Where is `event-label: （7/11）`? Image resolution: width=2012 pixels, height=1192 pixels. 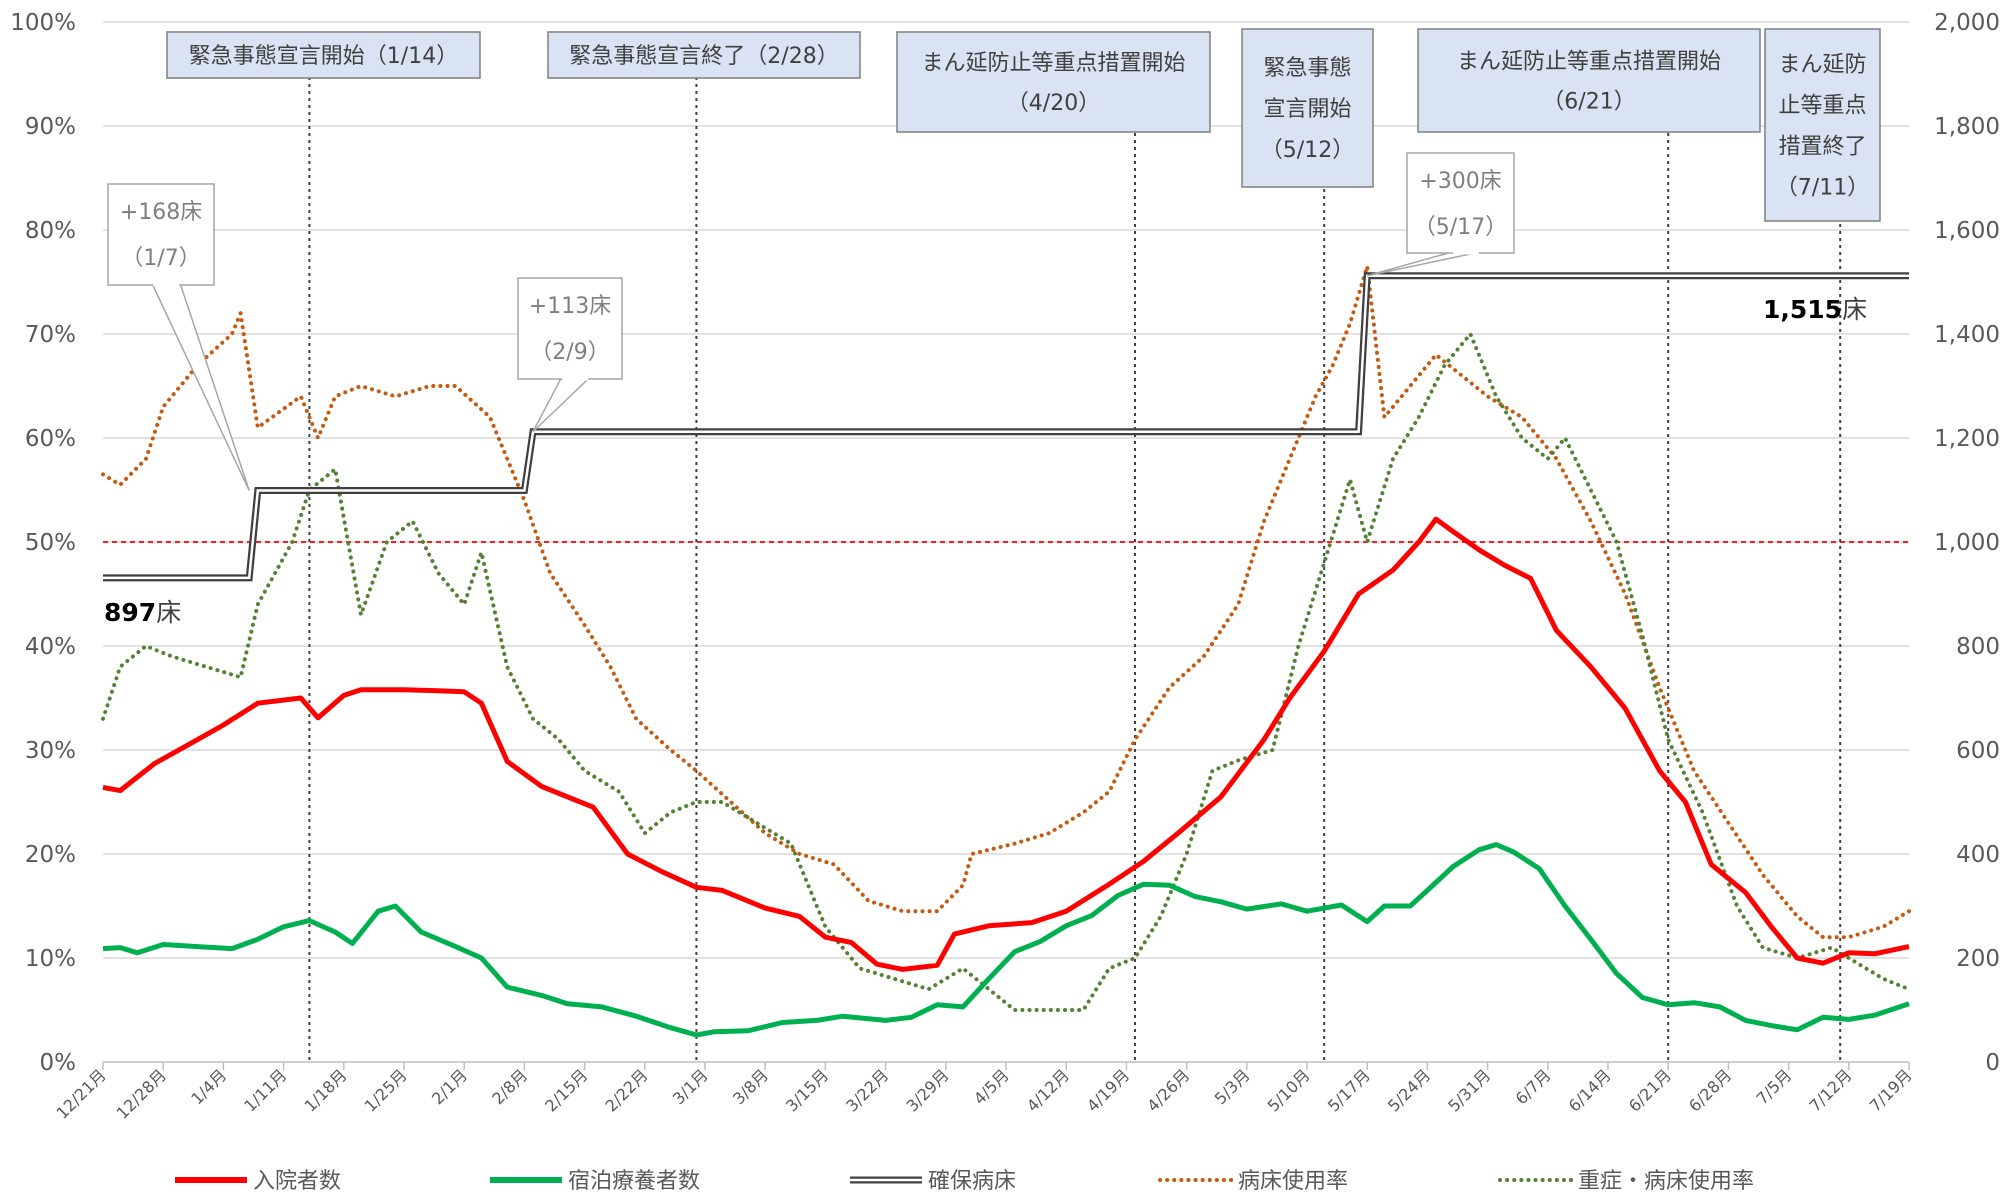
event-label: （7/11） is located at coordinates (1822, 188).